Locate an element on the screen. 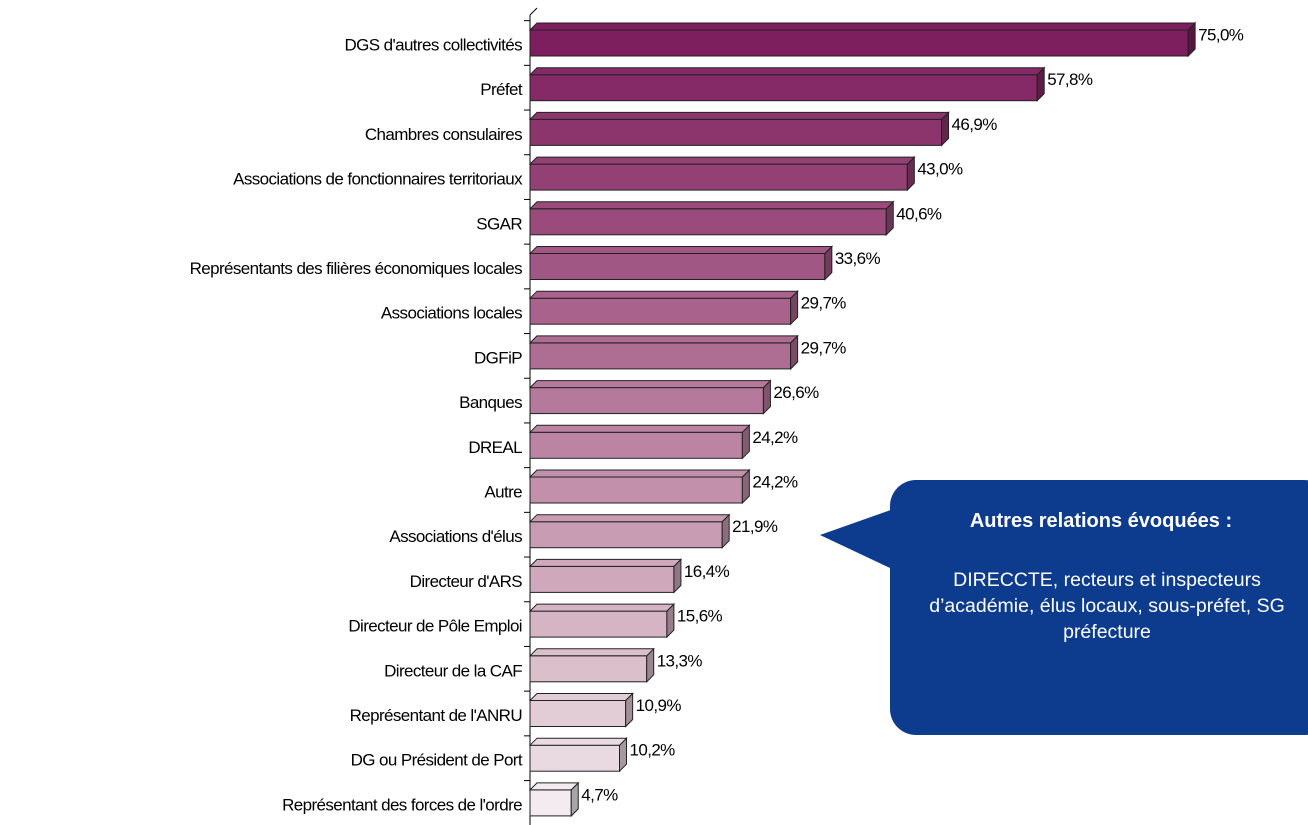 This screenshot has height=825, width=1308. value-label: 40,6% is located at coordinates (919, 213).